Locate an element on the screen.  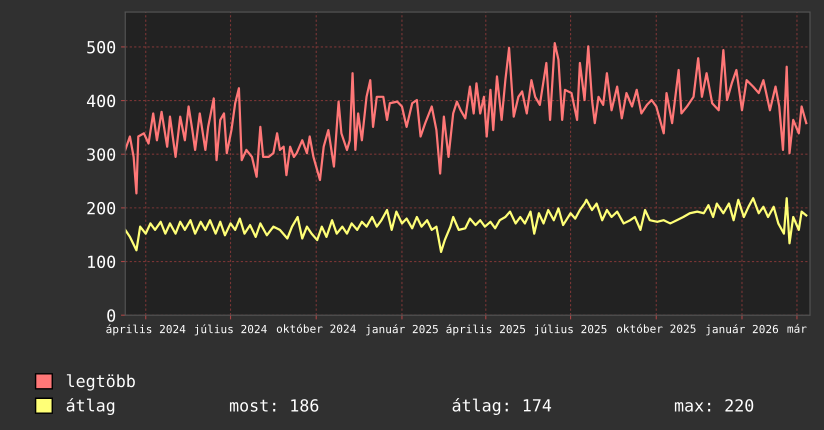
y-tick-label: 0 is located at coordinates (111, 315).